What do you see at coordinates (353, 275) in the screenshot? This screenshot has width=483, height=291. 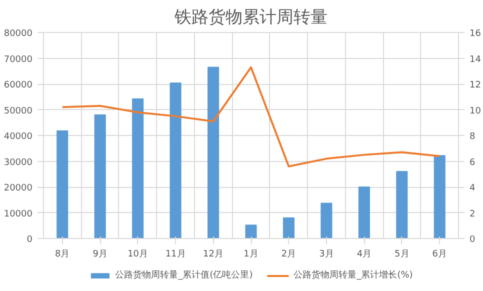 I see `legend-label: 公路货物周转量_累计增长(%)` at bounding box center [353, 275].